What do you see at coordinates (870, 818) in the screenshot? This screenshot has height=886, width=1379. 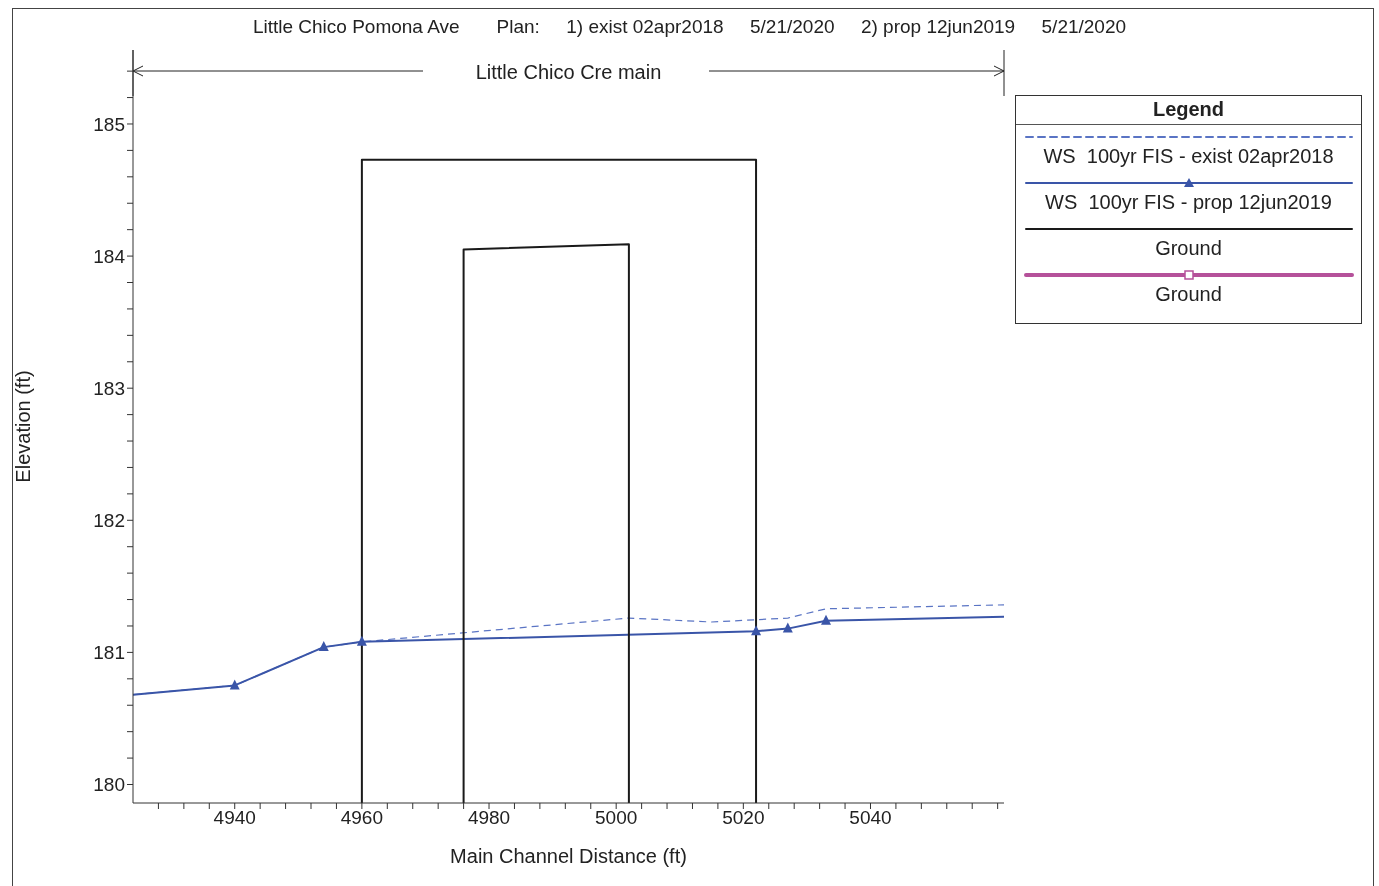 I see `x-tick-label: 5040` at bounding box center [870, 818].